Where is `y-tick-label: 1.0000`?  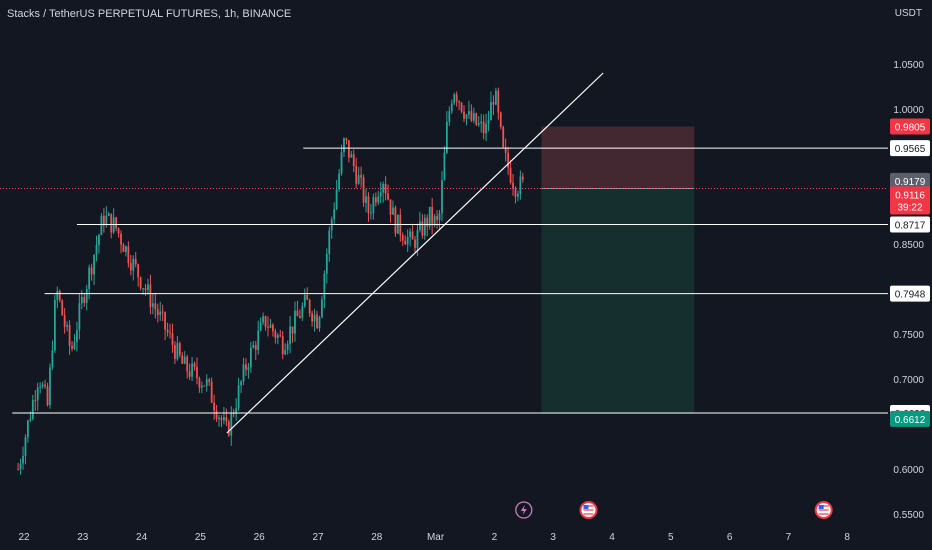
y-tick-label: 1.0000 is located at coordinates (908, 110).